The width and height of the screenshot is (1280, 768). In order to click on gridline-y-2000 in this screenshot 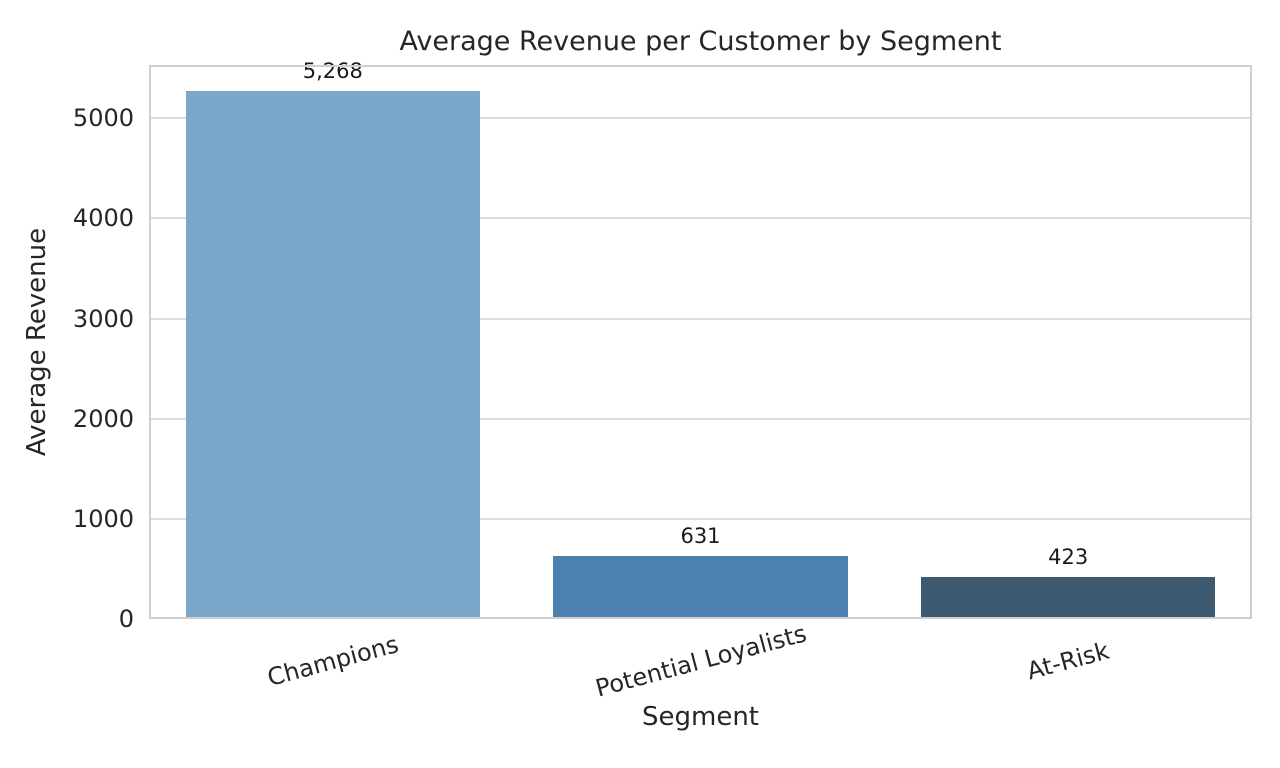, I will do `click(700, 418)`.